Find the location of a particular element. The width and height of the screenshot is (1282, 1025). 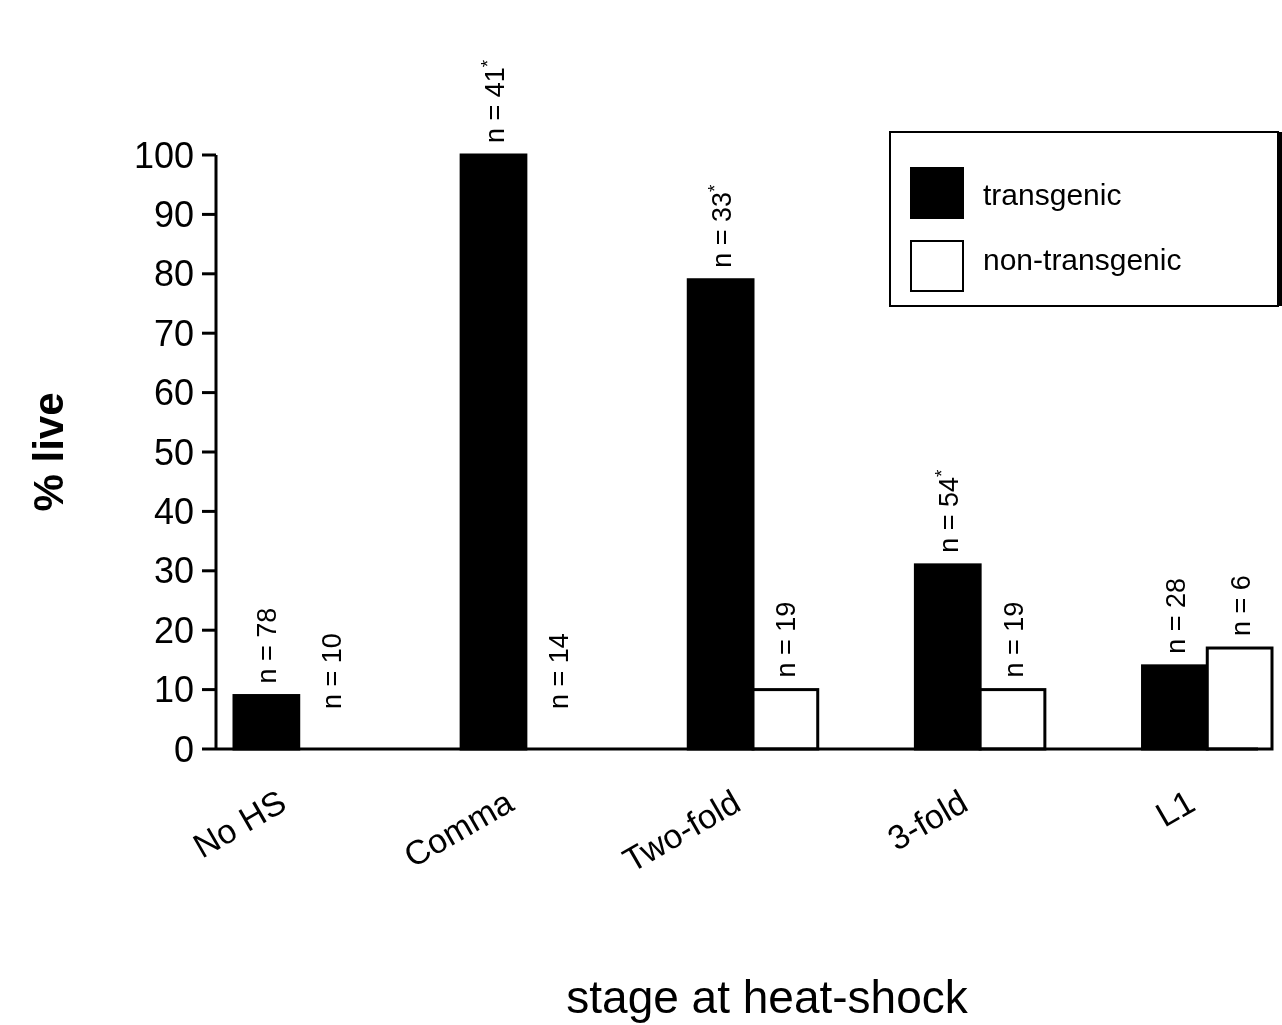

y-tick-label: 40 is located at coordinates (173, 511).